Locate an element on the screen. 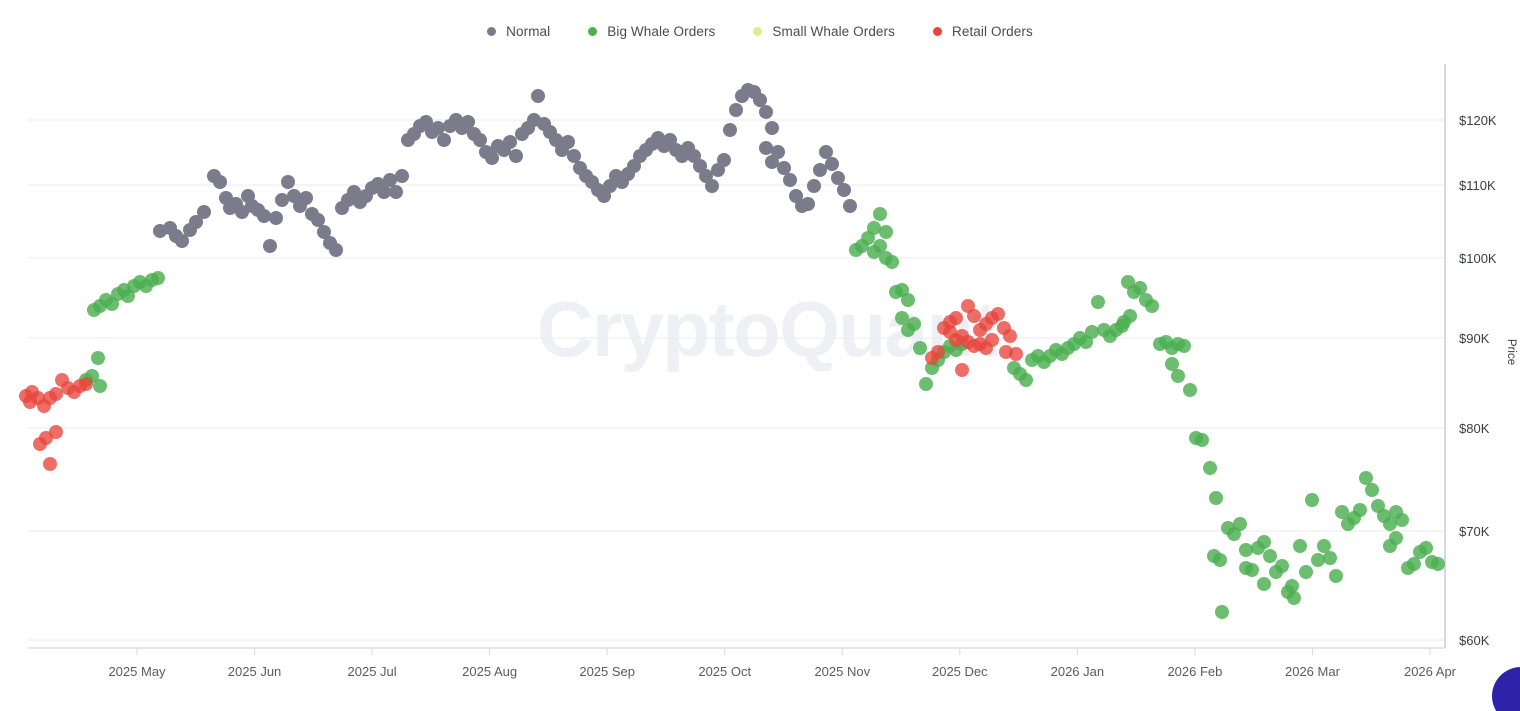 This screenshot has width=1520, height=711. legend-item-retail-orders: Retail Orders is located at coordinates (983, 31).